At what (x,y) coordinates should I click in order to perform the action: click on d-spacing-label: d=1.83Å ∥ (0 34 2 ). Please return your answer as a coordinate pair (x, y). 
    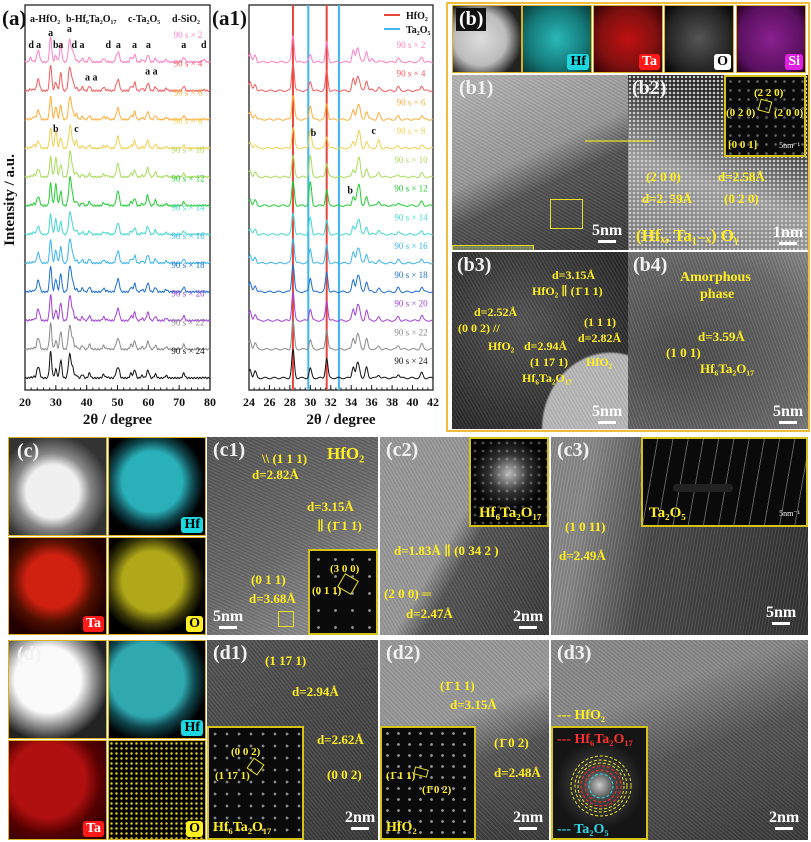
    Looking at the image, I should click on (446, 550).